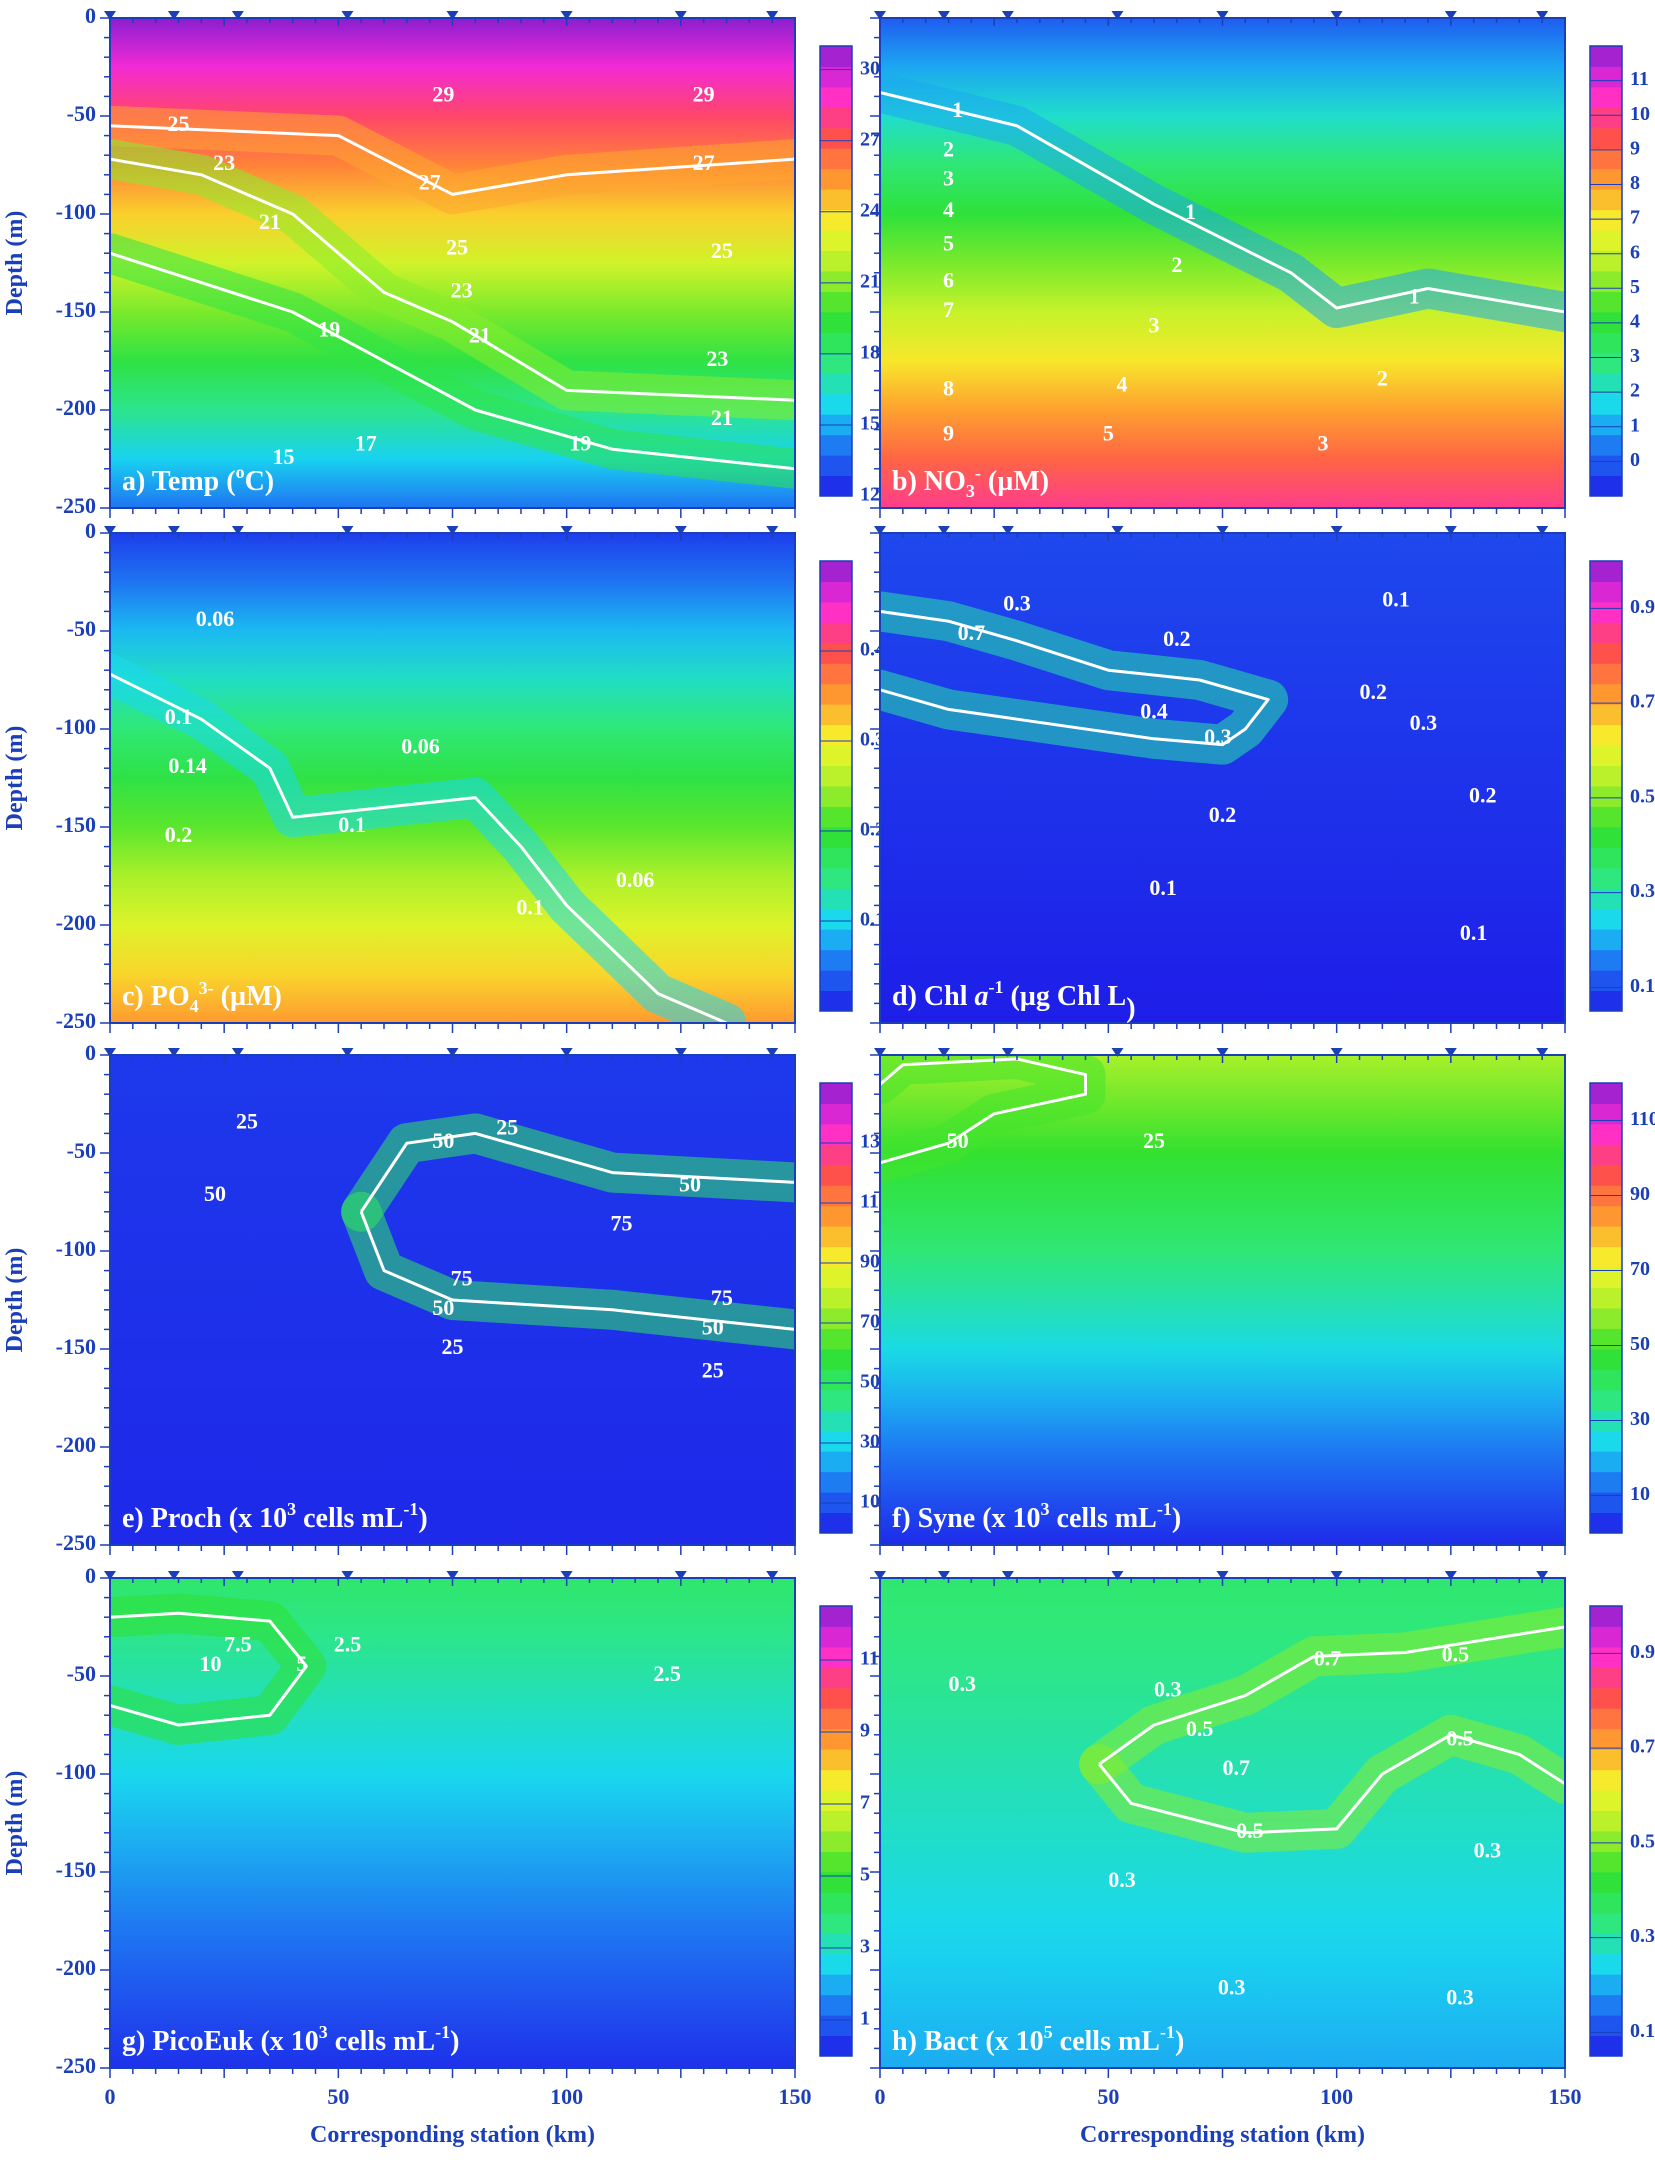  I want to click on colorbar-label: 15, so click(870, 424).